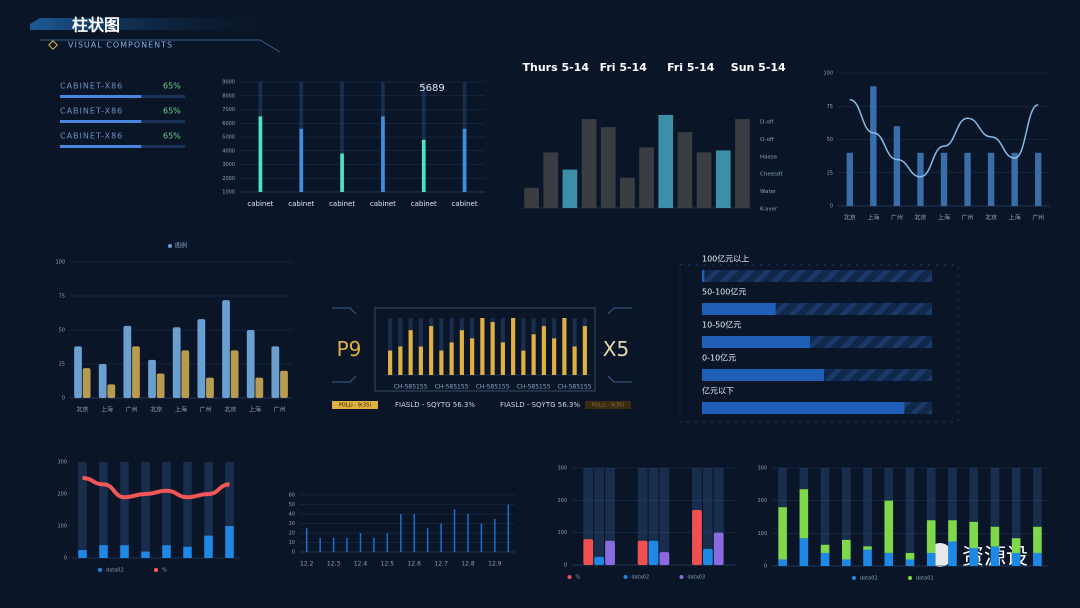  What do you see at coordinates (771, 175) in the screenshot?
I see `side-label: Cheesdt` at bounding box center [771, 175].